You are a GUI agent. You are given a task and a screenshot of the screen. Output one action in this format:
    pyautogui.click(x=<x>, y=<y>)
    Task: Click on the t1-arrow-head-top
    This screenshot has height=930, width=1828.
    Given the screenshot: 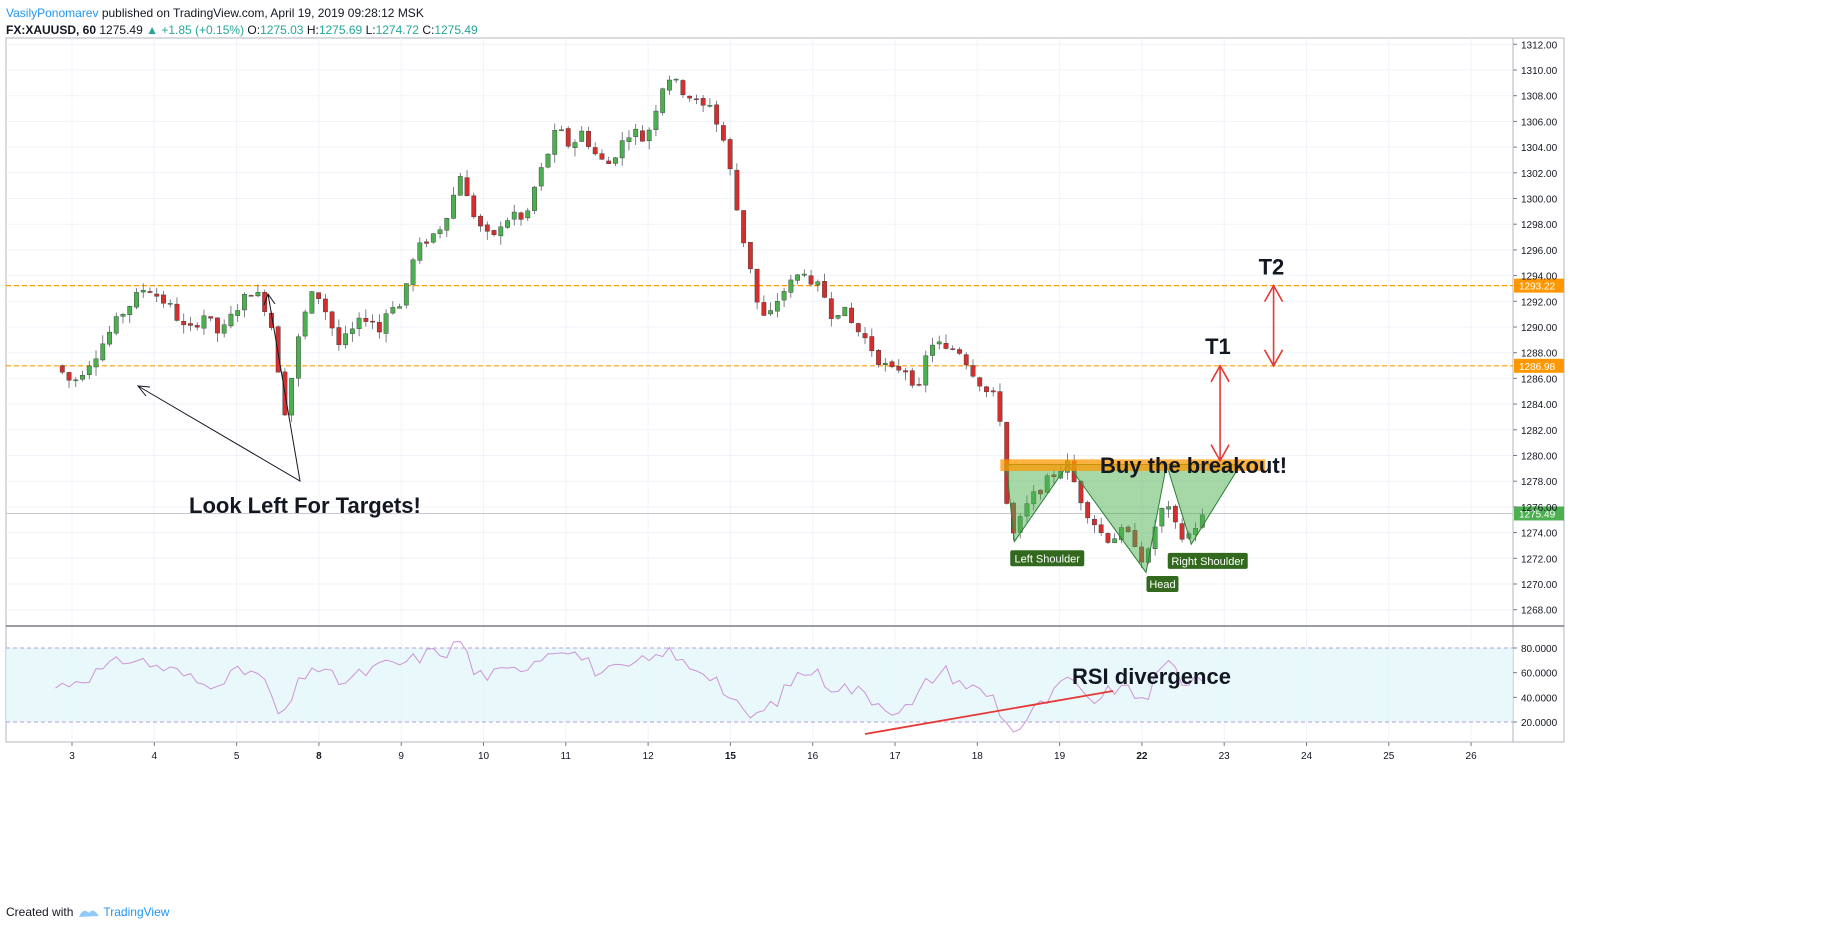 What is the action you would take?
    pyautogui.click(x=1220, y=373)
    